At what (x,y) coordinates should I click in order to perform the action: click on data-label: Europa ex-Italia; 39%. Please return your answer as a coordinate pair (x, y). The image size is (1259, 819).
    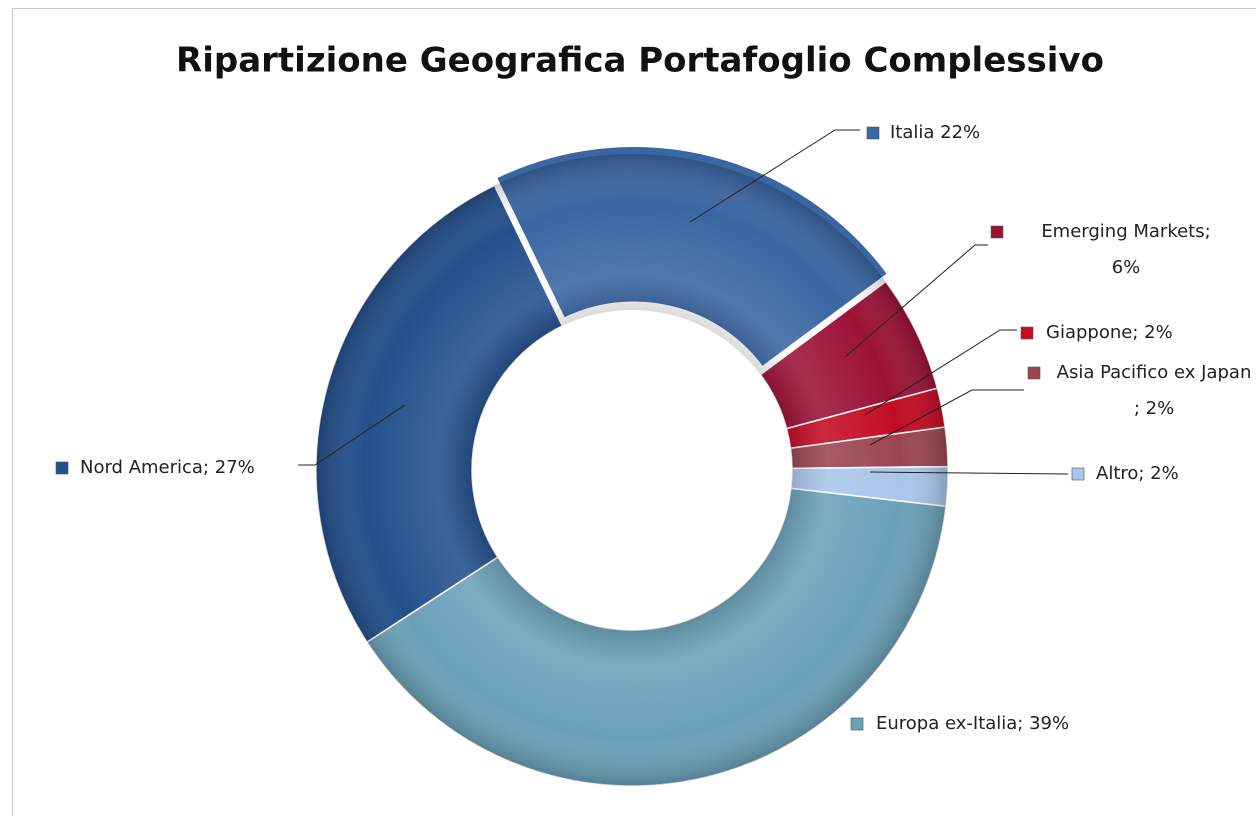
    Looking at the image, I should click on (973, 723).